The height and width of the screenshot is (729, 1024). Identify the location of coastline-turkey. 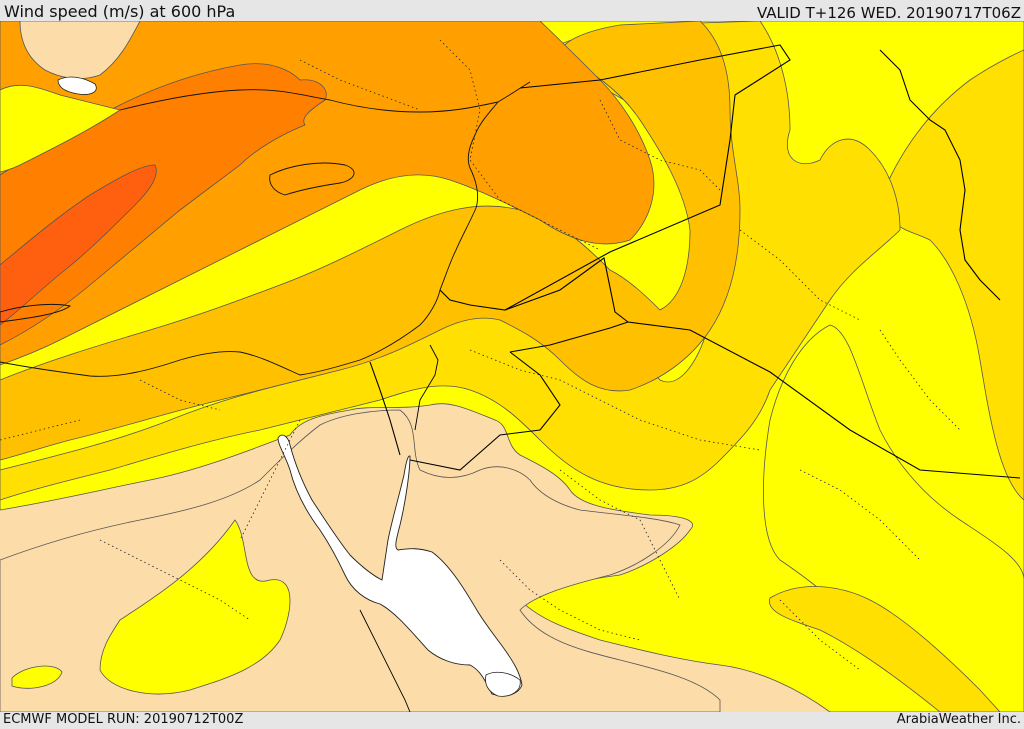
(325, 97).